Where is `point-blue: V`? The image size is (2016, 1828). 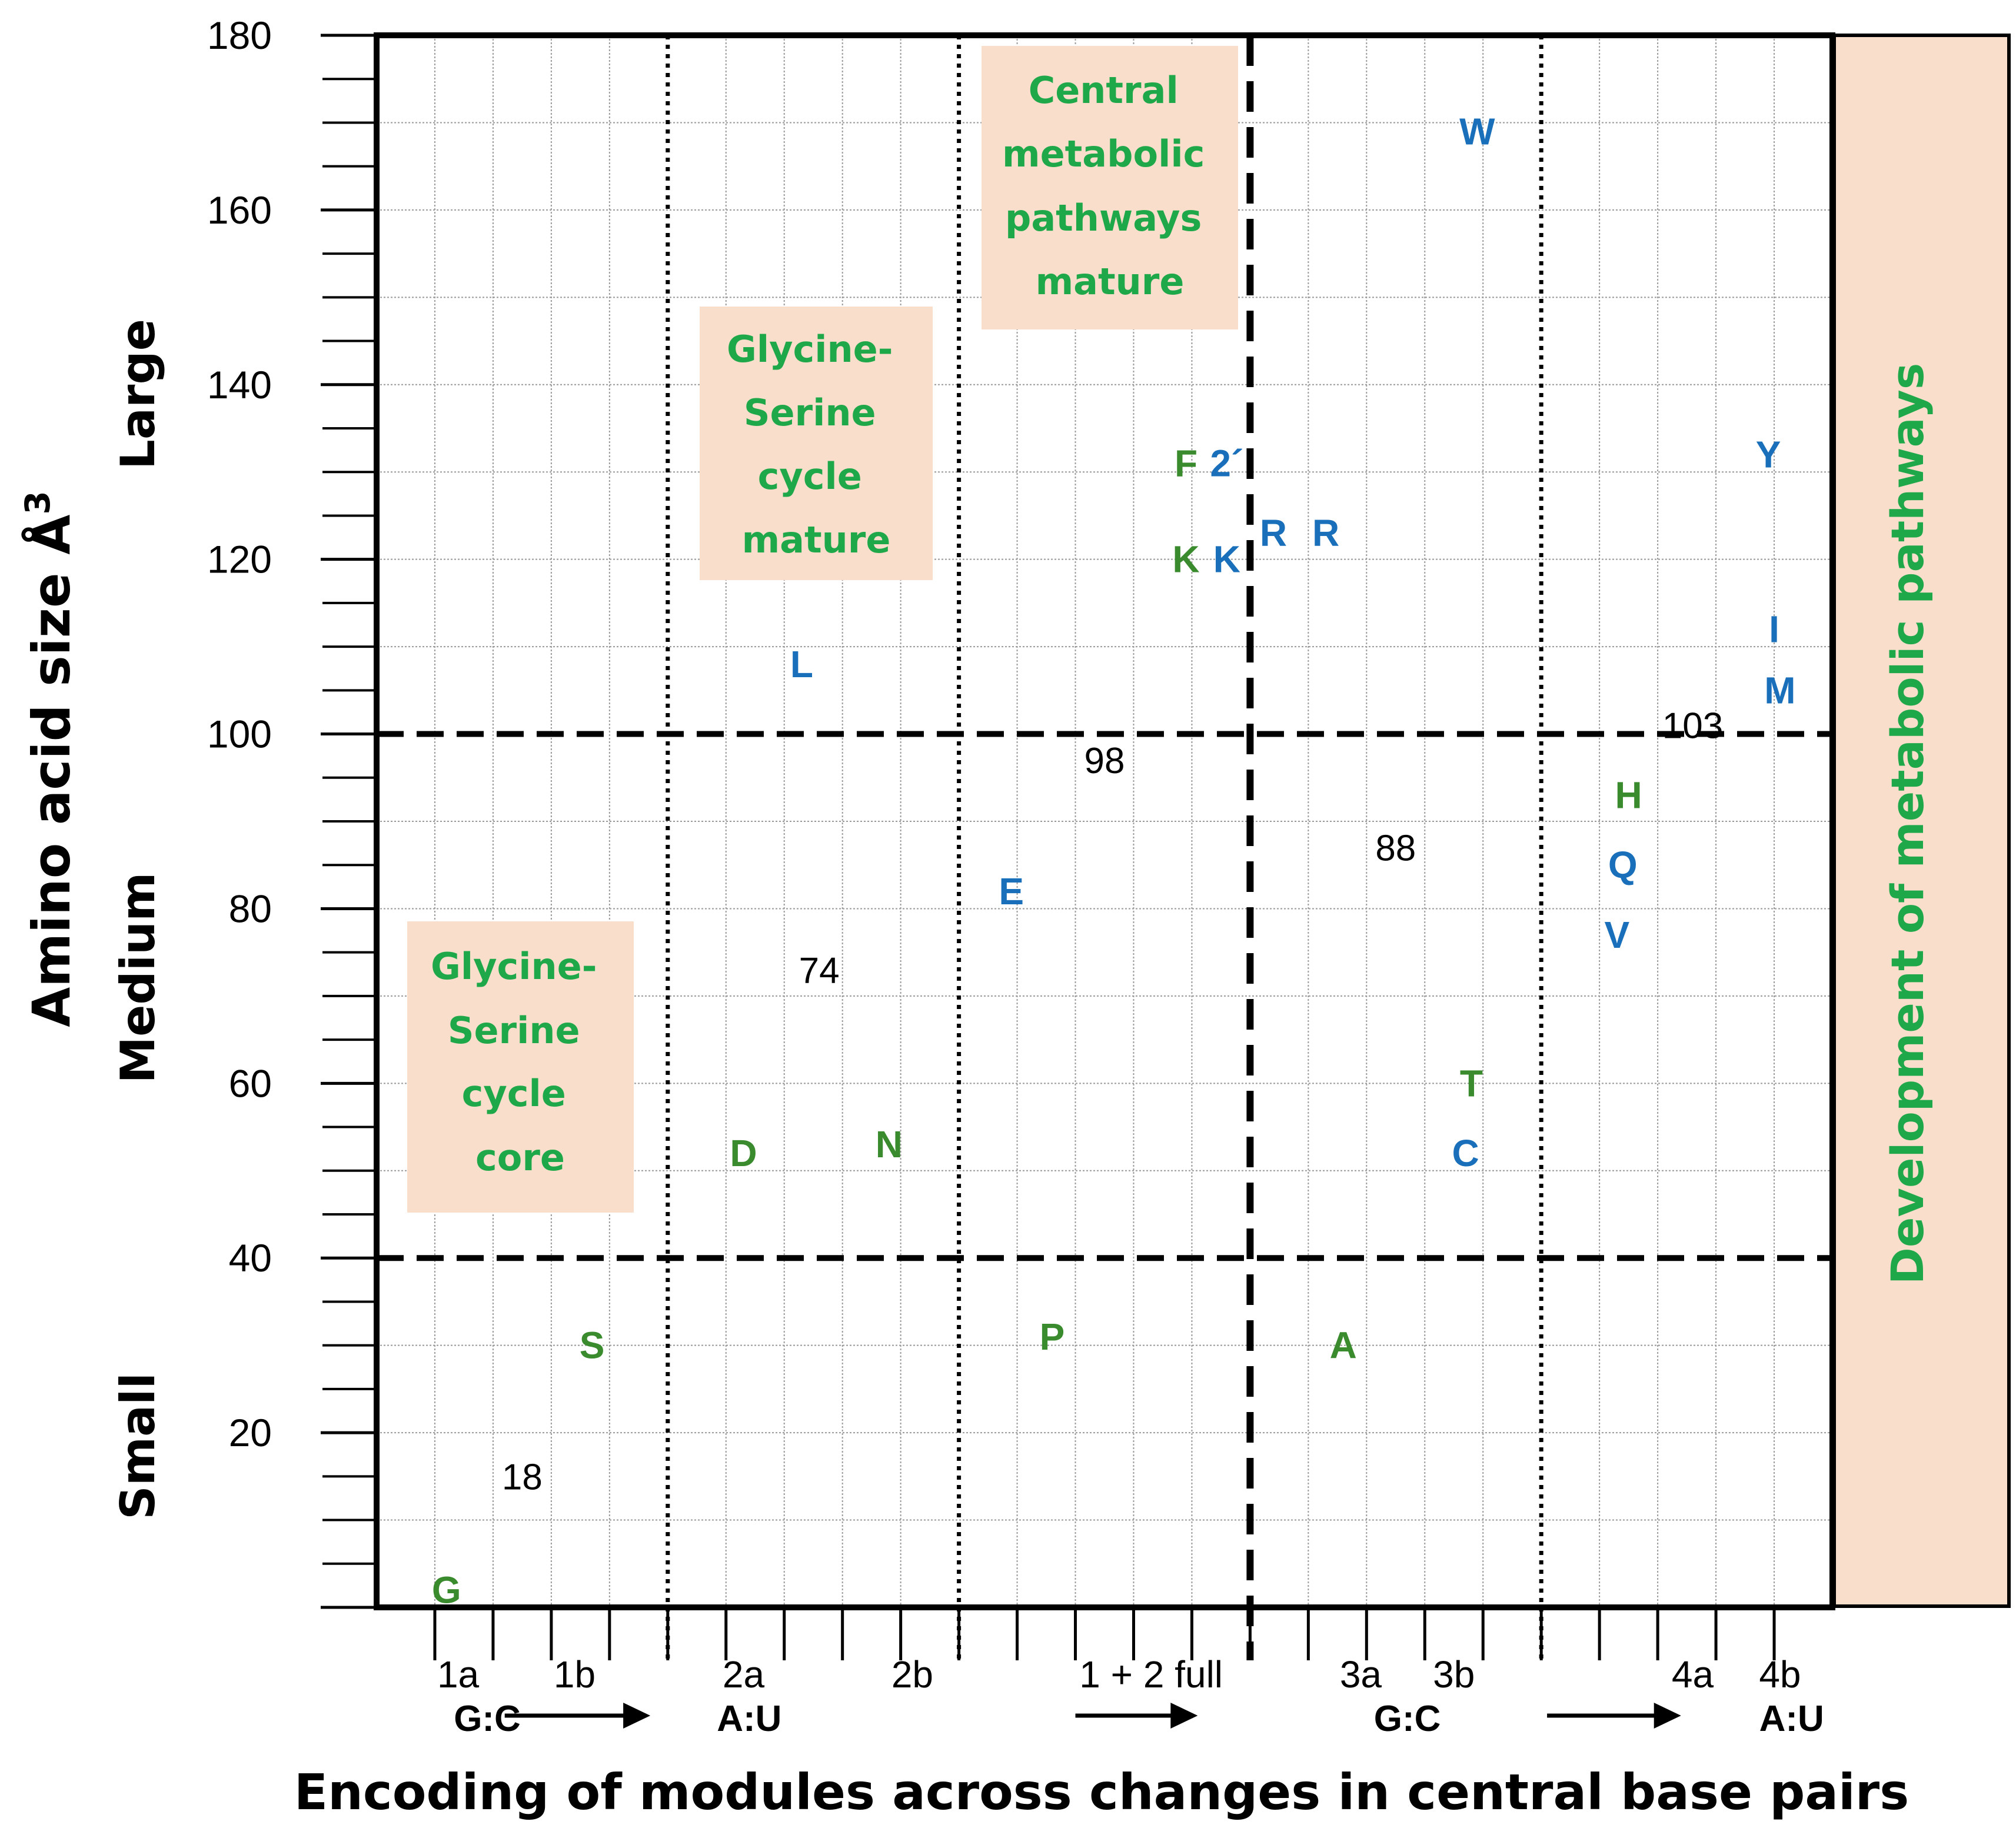 point-blue: V is located at coordinates (1617, 935).